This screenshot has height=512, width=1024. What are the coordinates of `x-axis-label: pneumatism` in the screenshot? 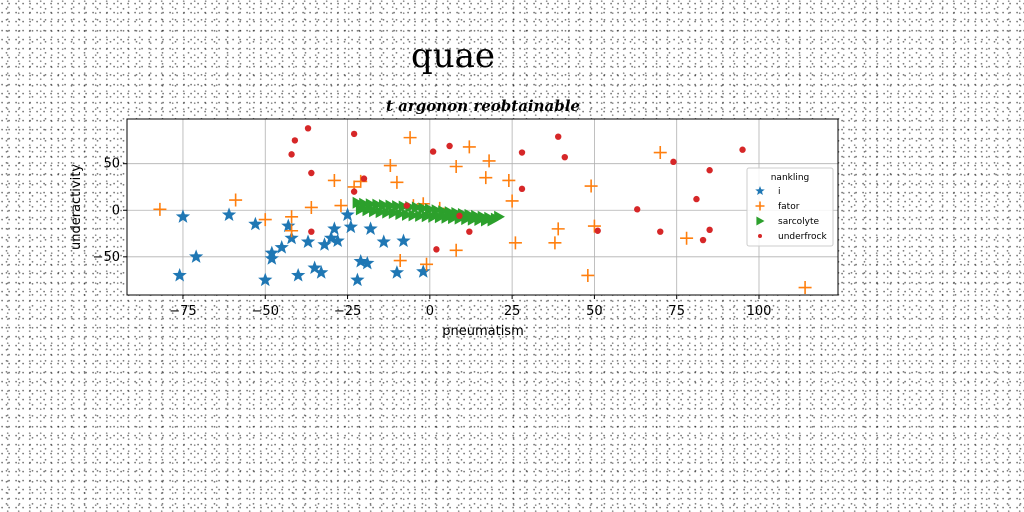 It's located at (483, 331).